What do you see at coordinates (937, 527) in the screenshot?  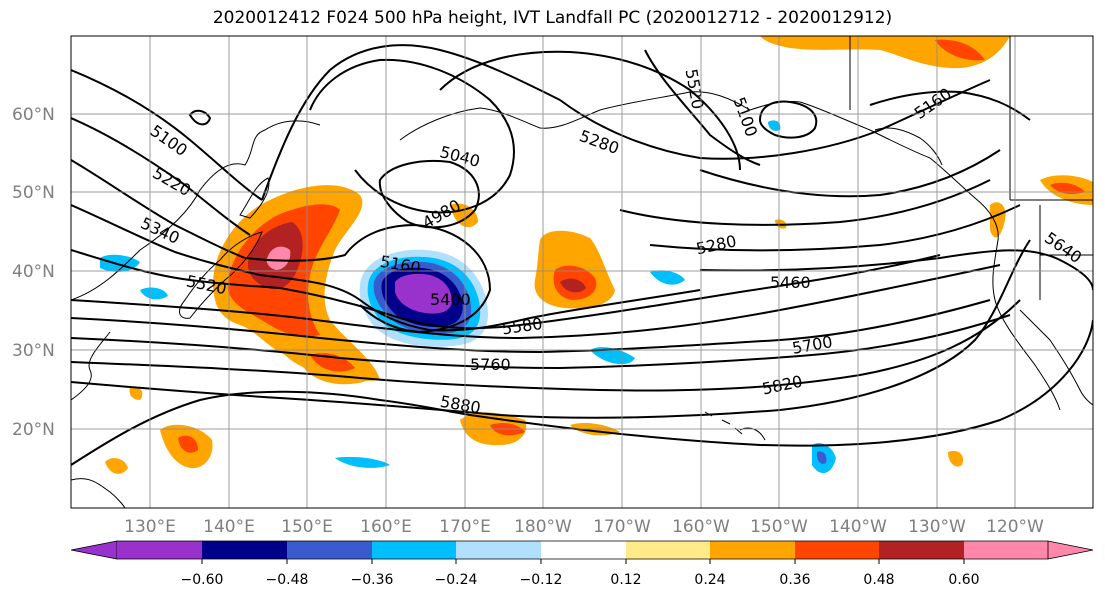 I see `lon-label: 130°W` at bounding box center [937, 527].